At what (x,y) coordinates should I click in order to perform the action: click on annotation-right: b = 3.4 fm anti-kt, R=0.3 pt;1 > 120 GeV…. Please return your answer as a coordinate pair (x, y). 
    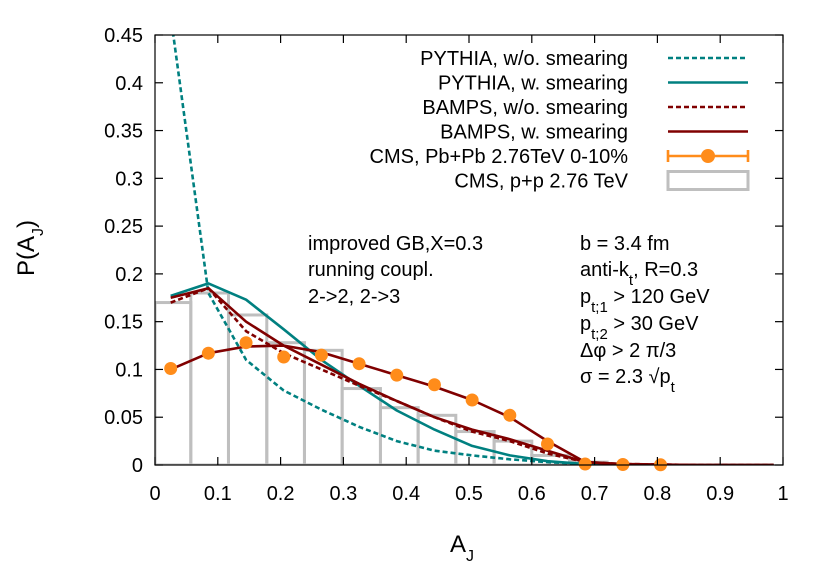
    Looking at the image, I should click on (645, 314).